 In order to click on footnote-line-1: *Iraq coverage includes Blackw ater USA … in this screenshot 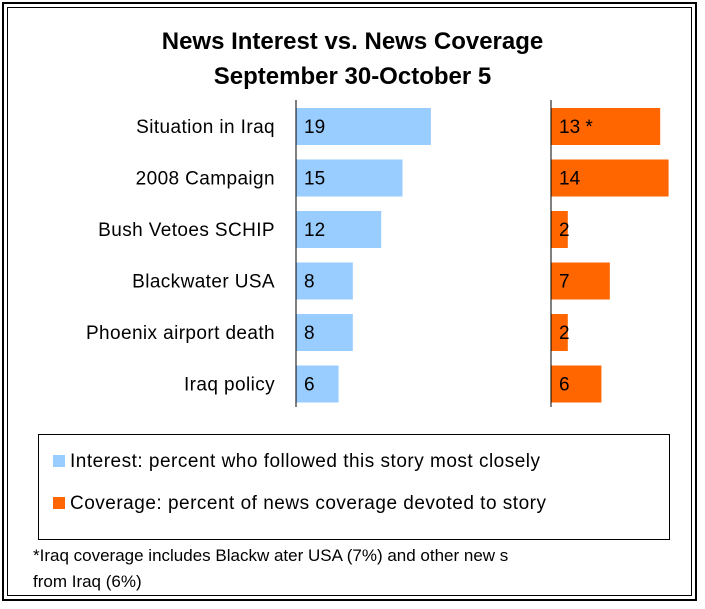, I will do `click(271, 555)`.